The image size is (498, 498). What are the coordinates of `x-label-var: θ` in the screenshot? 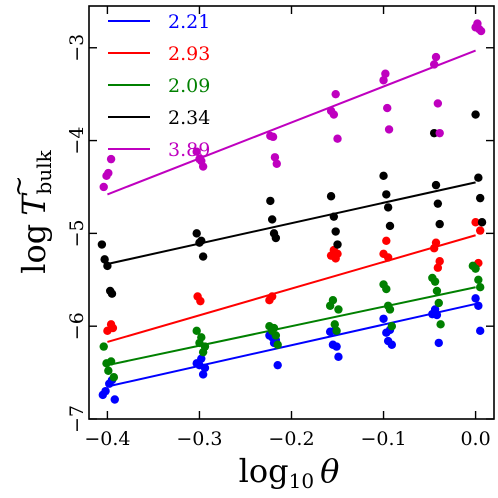 It's located at (329, 471).